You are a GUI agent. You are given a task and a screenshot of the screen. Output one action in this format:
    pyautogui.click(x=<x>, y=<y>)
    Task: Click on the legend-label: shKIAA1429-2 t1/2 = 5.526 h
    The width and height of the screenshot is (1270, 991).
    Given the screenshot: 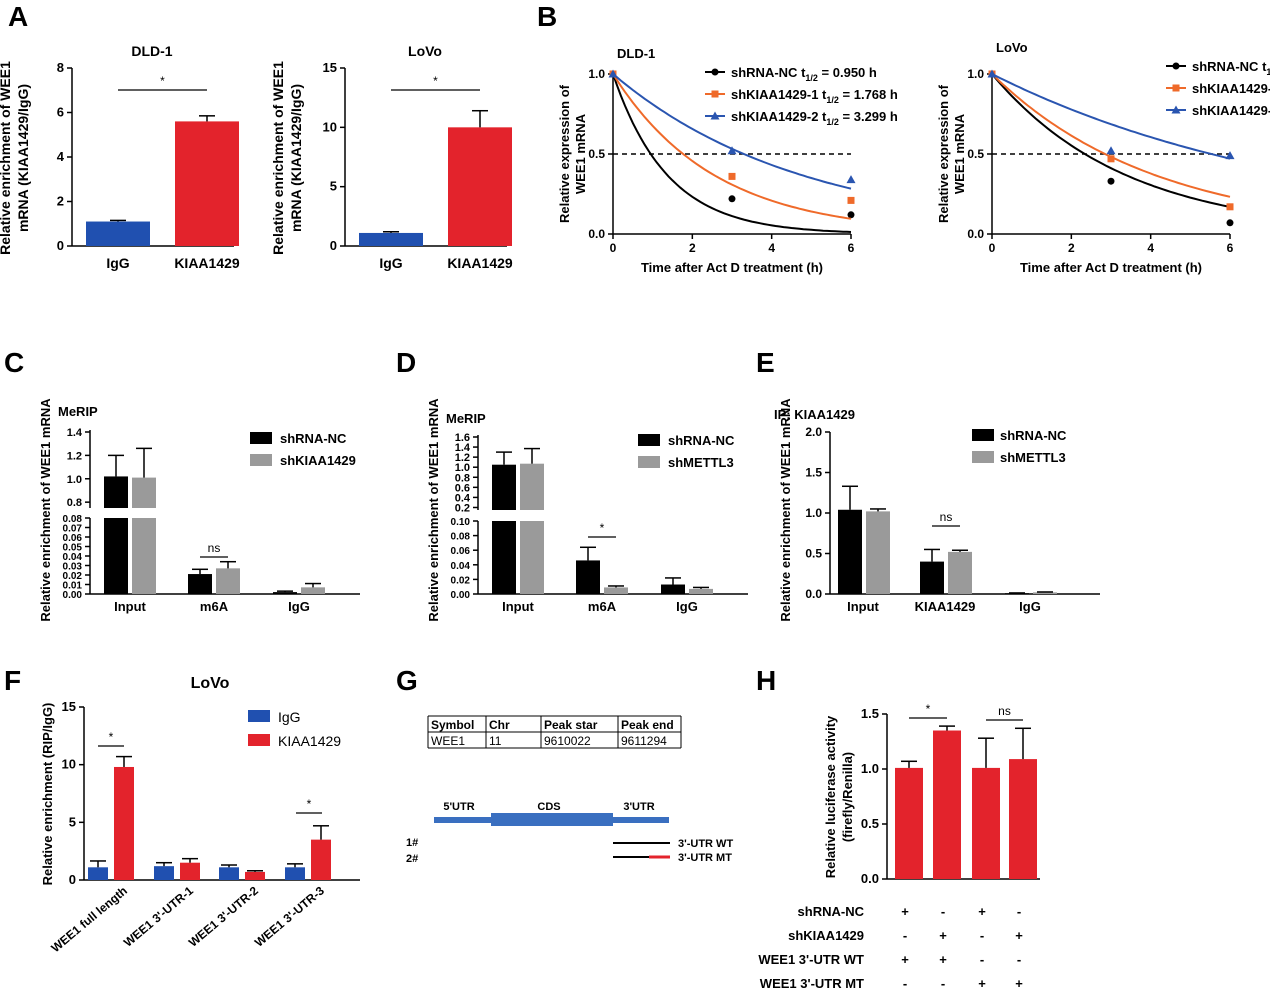 What is the action you would take?
    pyautogui.click(x=1231, y=112)
    